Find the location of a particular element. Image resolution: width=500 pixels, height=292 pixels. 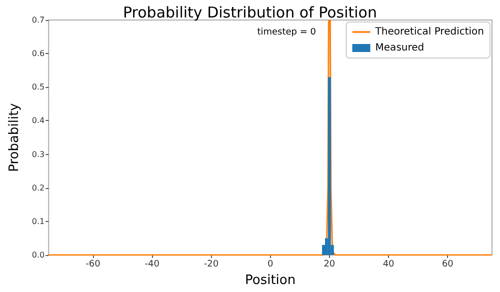

y-tick-label: 0.7 is located at coordinates (38, 20).